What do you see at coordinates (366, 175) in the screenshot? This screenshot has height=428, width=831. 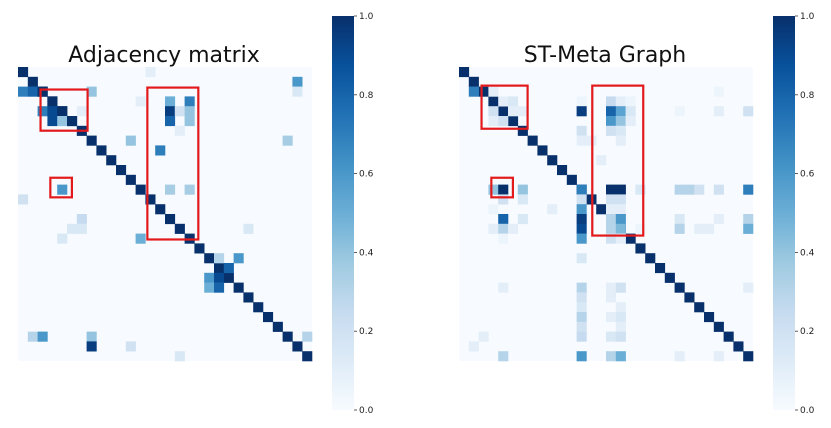 I see `colorbar-tick-label: 0.6` at bounding box center [366, 175].